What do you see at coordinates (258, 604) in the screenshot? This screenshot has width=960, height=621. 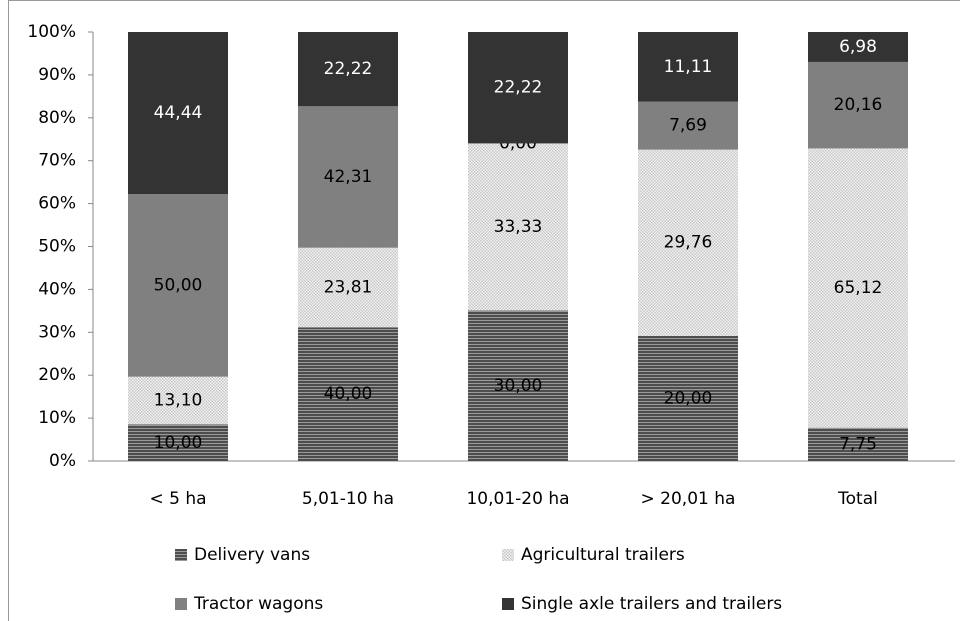 I see `legend-label: Tractor wagons` at bounding box center [258, 604].